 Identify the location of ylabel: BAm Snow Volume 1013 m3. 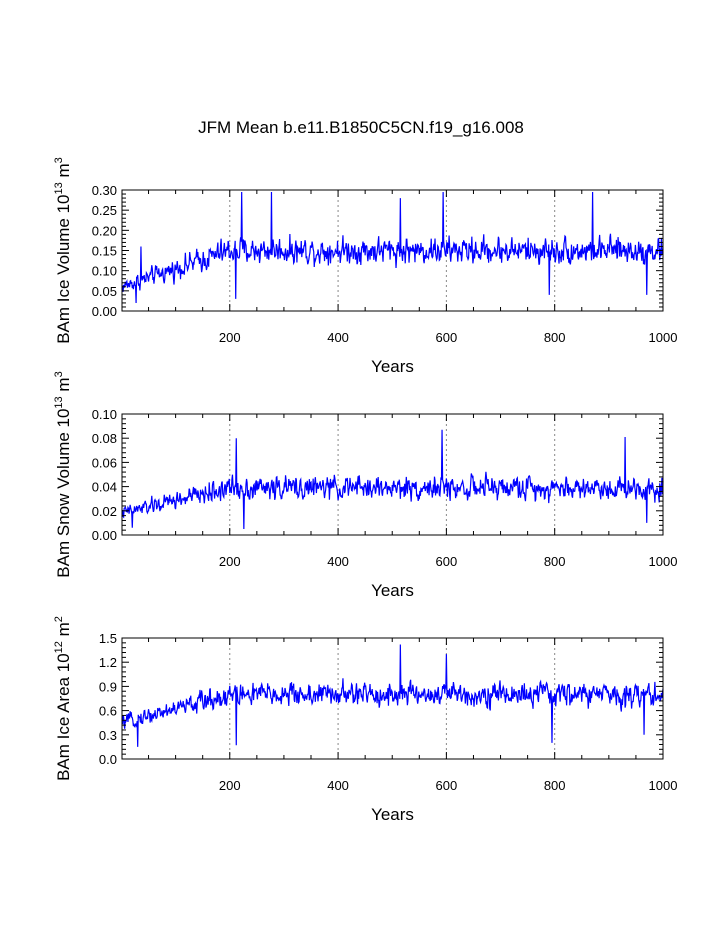
(63, 474).